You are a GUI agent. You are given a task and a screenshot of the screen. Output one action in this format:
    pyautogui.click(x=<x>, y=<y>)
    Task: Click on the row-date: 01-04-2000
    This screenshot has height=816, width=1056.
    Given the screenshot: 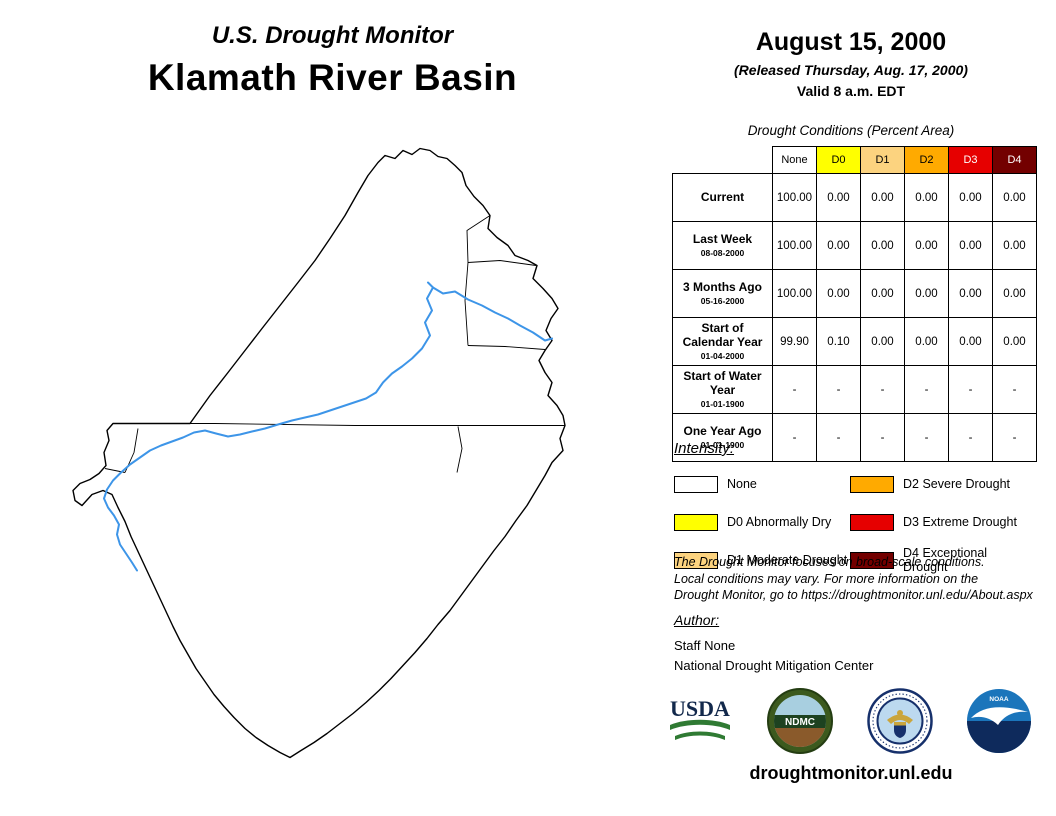 What is the action you would take?
    pyautogui.click(x=722, y=355)
    